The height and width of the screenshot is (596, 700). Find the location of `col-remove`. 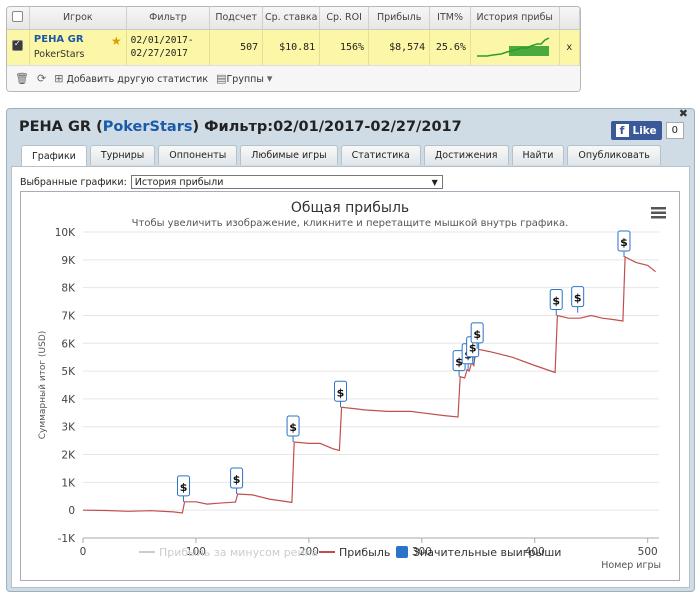

col-remove is located at coordinates (569, 18).